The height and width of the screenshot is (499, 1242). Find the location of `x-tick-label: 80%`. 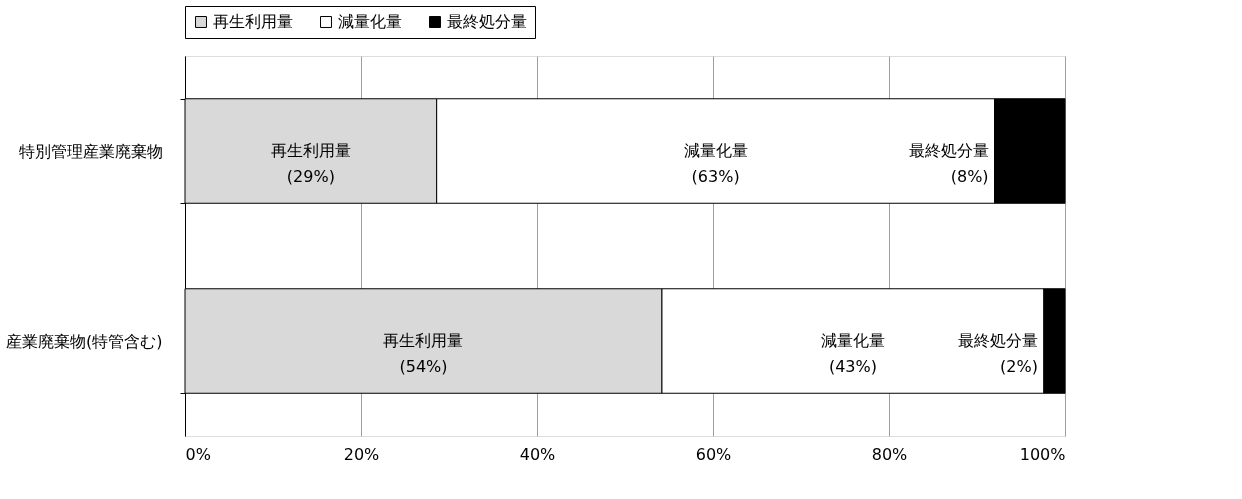

x-tick-label: 80% is located at coordinates (889, 454).